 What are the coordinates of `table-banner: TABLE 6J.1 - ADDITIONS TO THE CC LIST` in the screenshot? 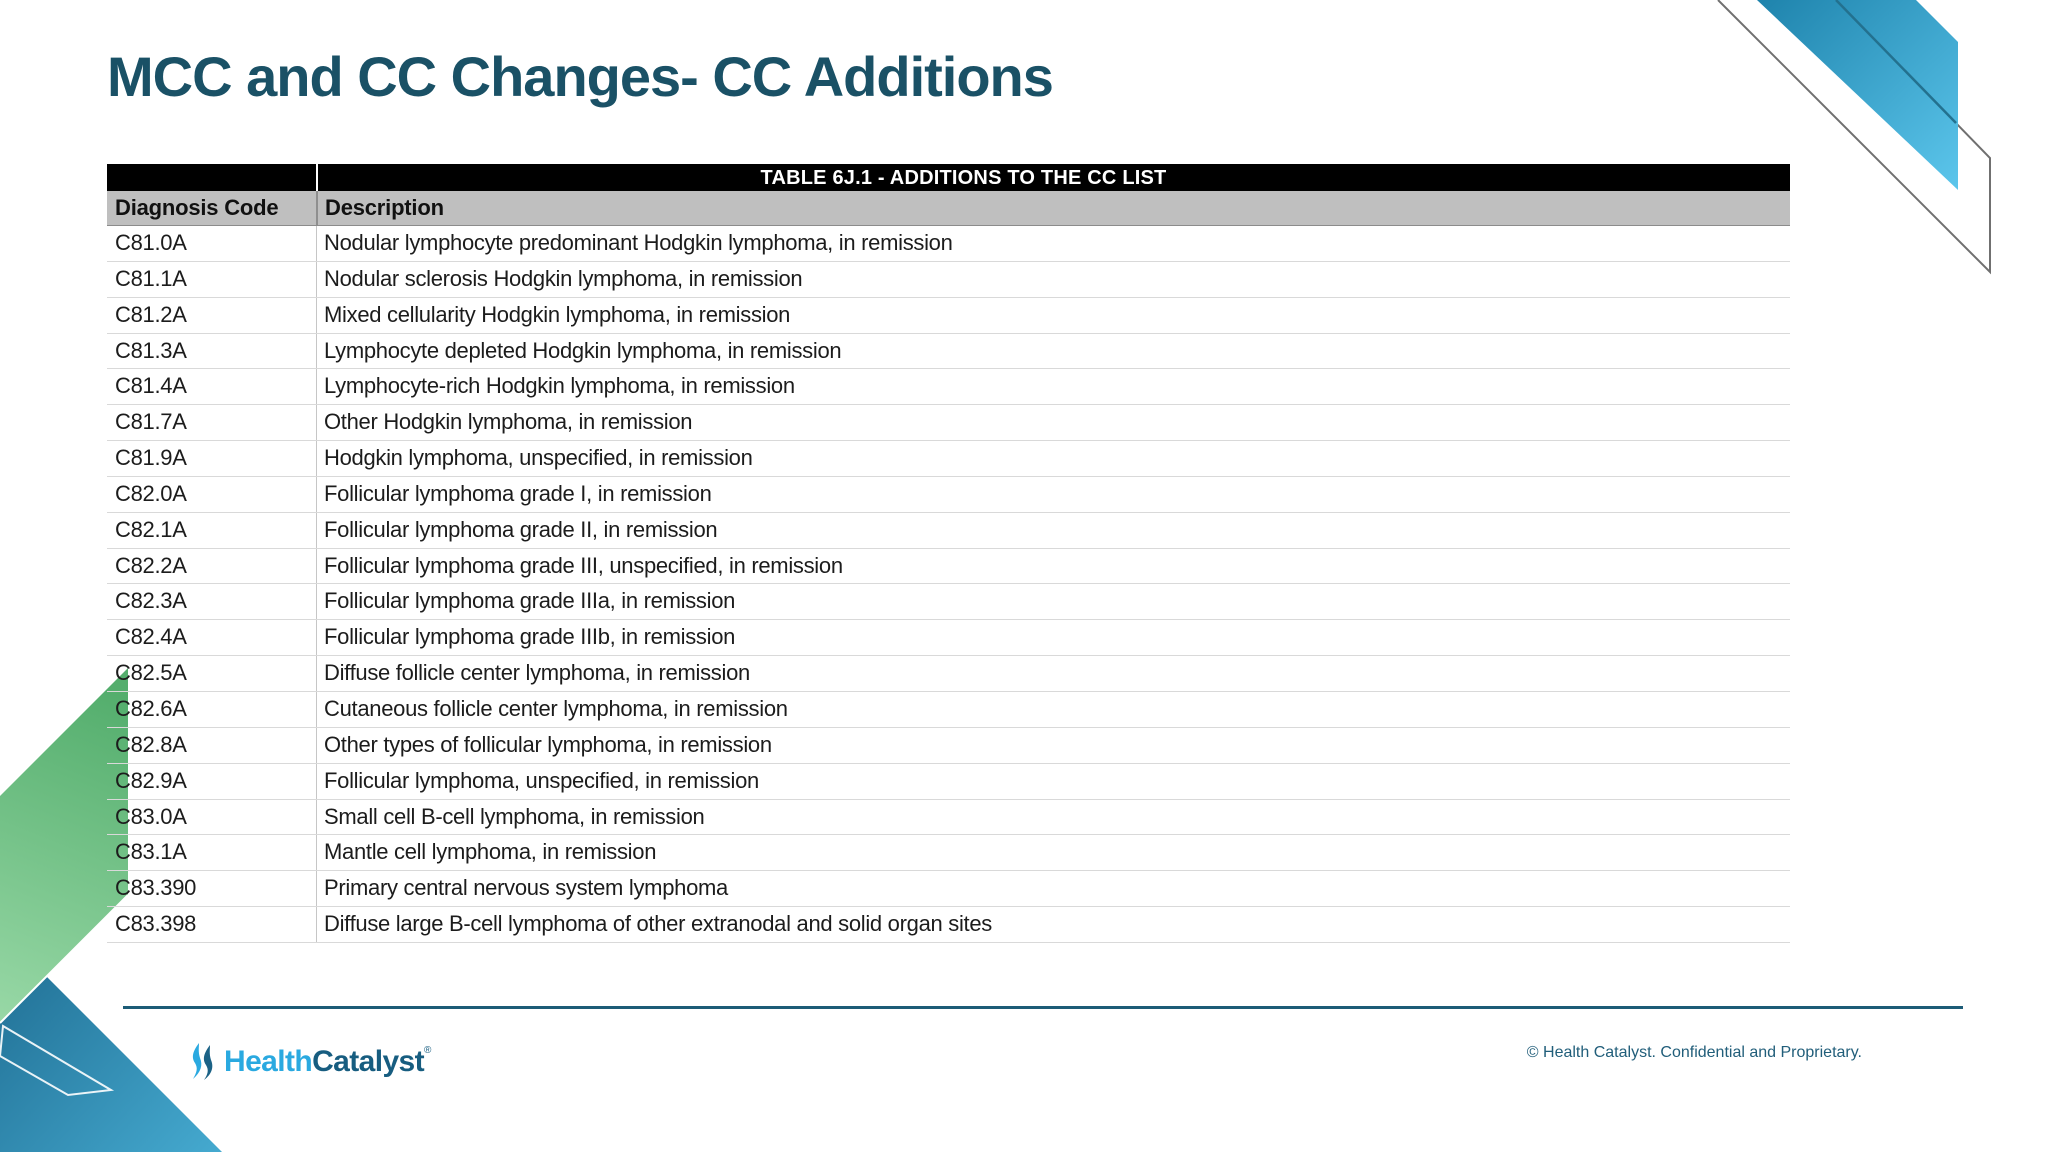 It's located at (948, 177).